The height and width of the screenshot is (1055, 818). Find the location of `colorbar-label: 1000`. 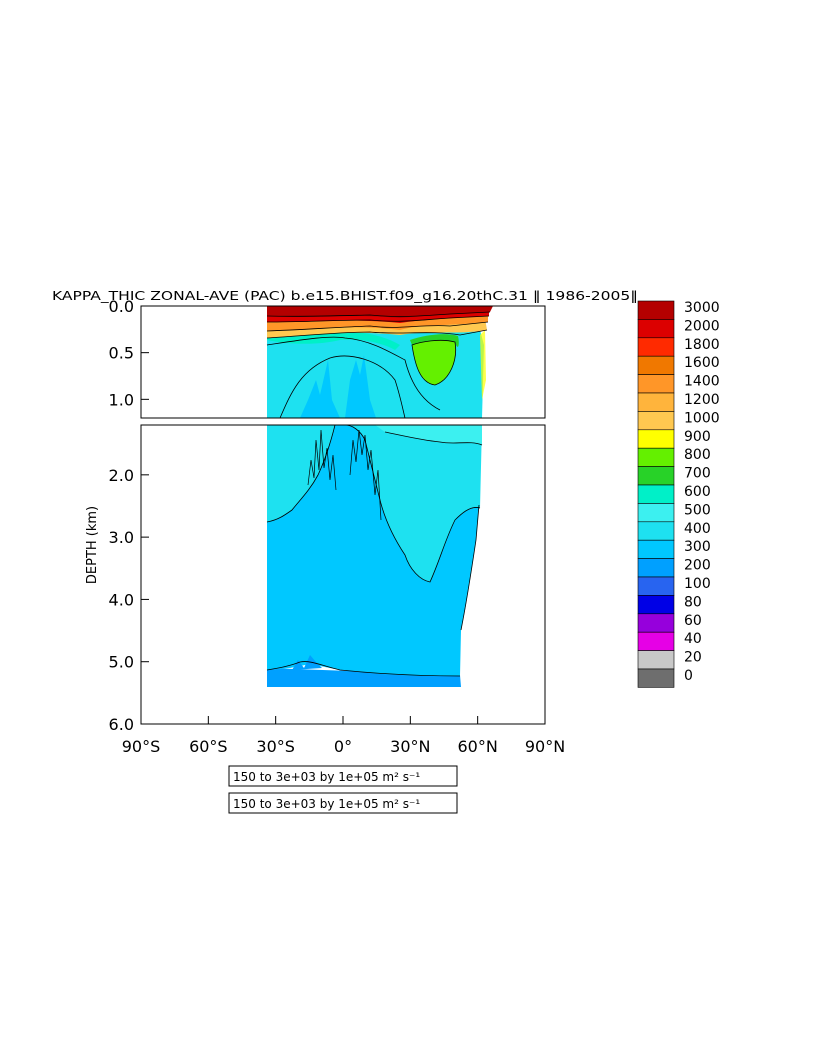

colorbar-label: 1000 is located at coordinates (702, 418).